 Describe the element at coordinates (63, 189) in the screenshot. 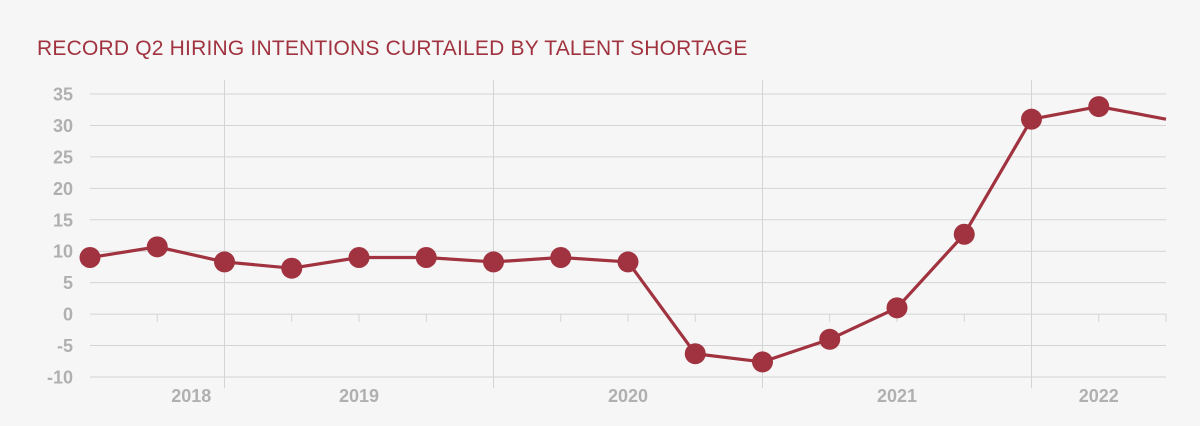

I see `y-tick-label: 20` at that location.